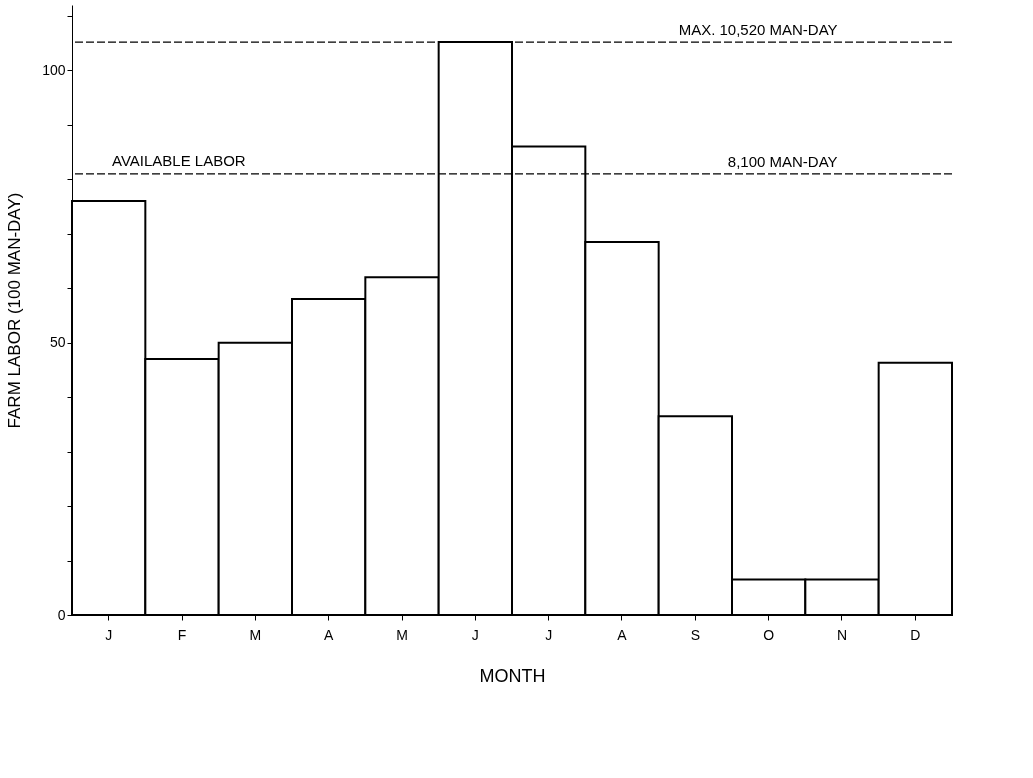  I want to click on y-tick-label: 50, so click(57, 342).